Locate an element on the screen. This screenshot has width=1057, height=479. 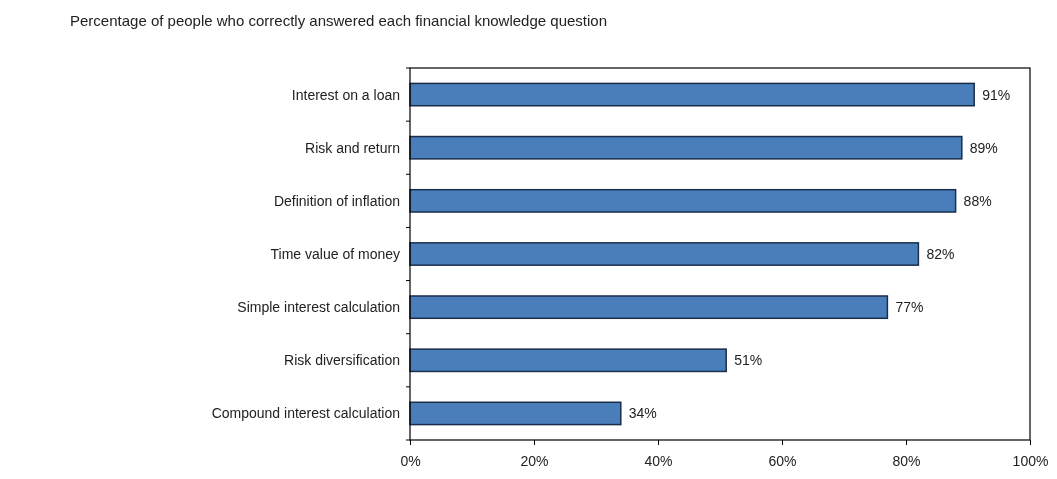
x-tick-label: 60% is located at coordinates (782, 461).